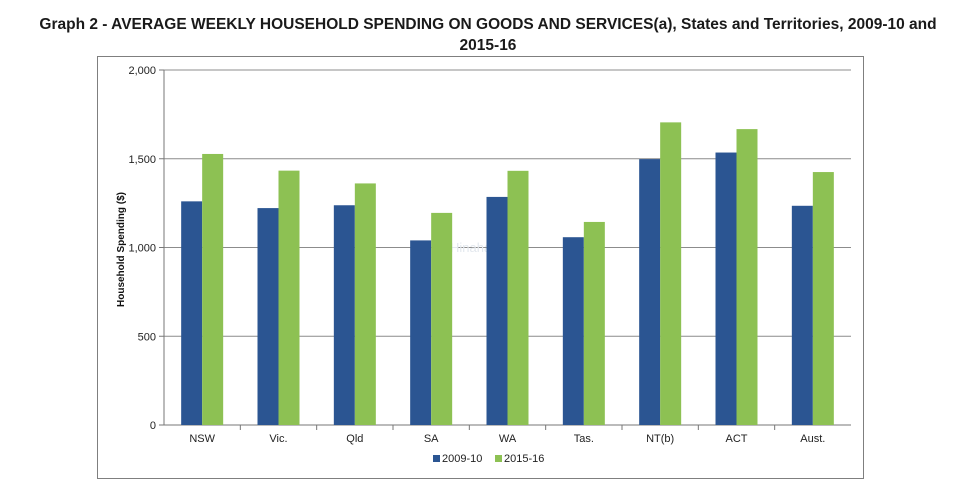 This screenshot has width=976, height=481. I want to click on legend-label-2009-10: 2009-10, so click(462, 459).